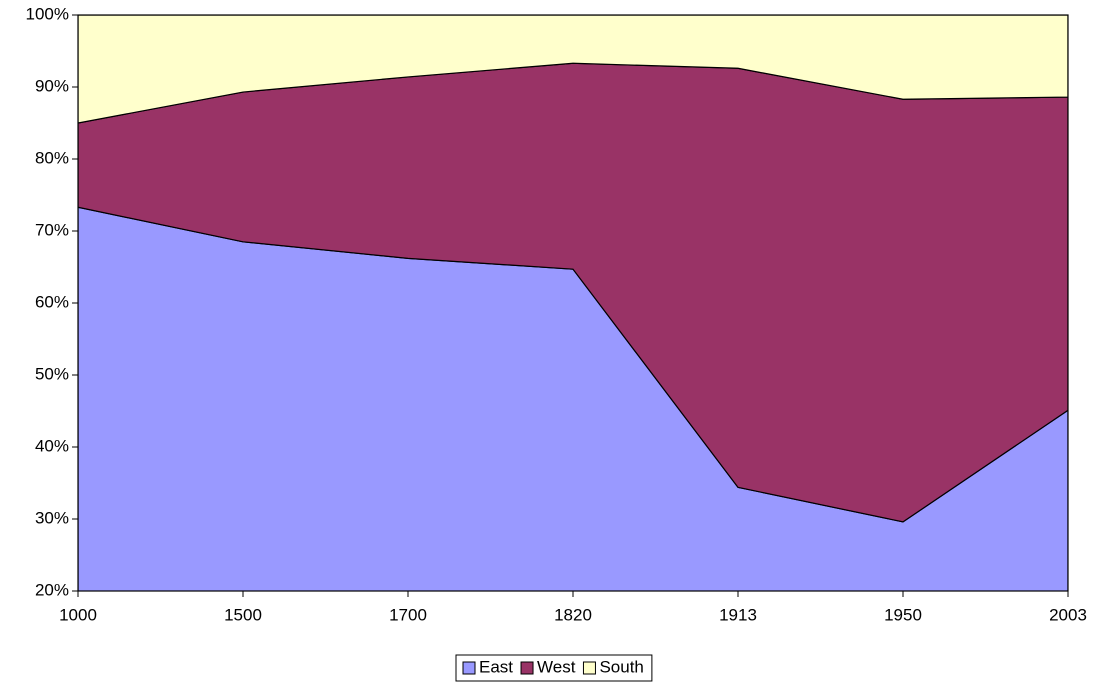 This screenshot has height=689, width=1099. Describe the element at coordinates (52, 157) in the screenshot. I see `y-tick-label: 80%` at that location.